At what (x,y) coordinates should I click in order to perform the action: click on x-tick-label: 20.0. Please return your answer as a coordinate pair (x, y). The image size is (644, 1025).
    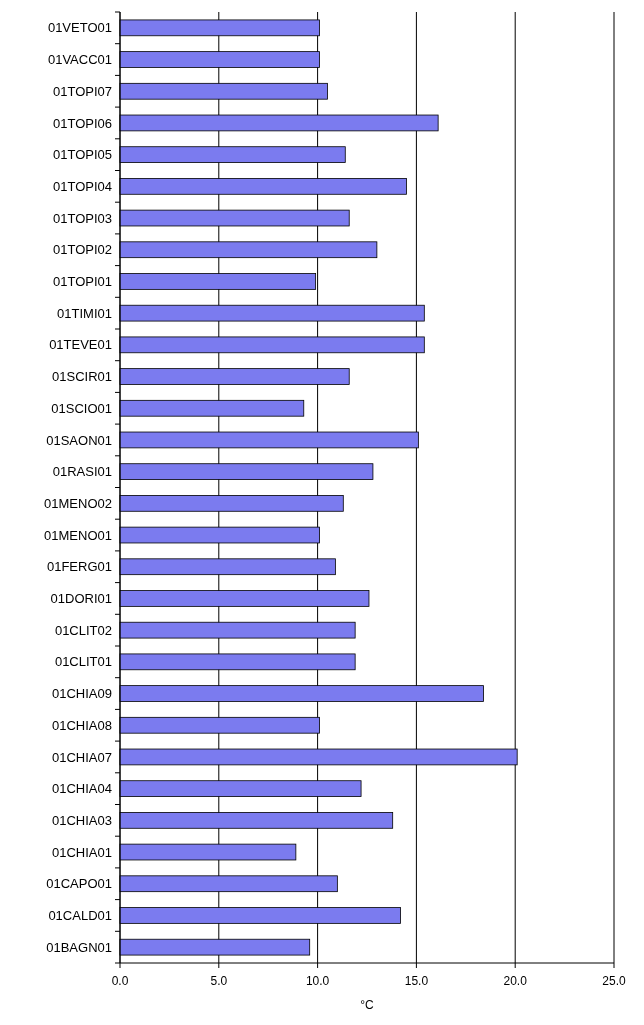
    Looking at the image, I should click on (515, 981).